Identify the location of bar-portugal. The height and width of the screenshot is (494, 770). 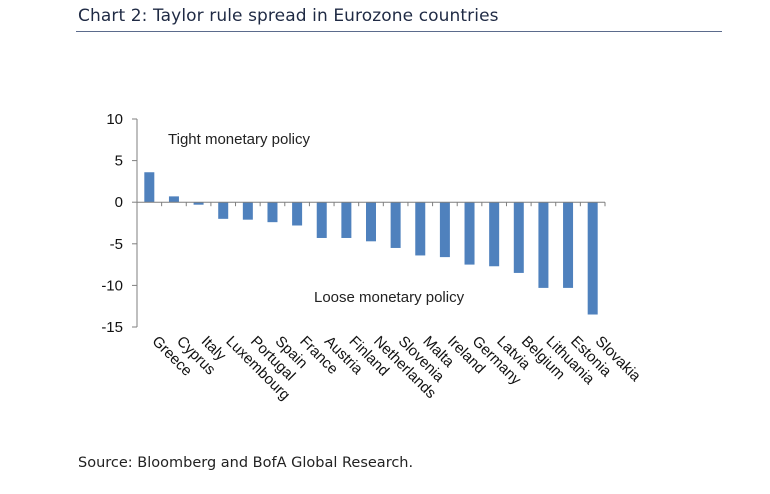
(247, 211).